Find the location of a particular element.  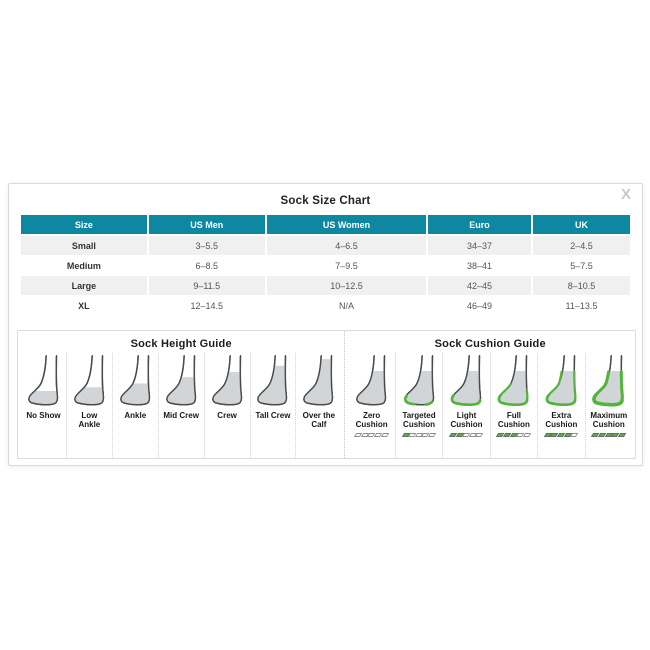

table-row: Medium 6–8.5 7–9.5 38–41 5–7.5 is located at coordinates (325, 265).